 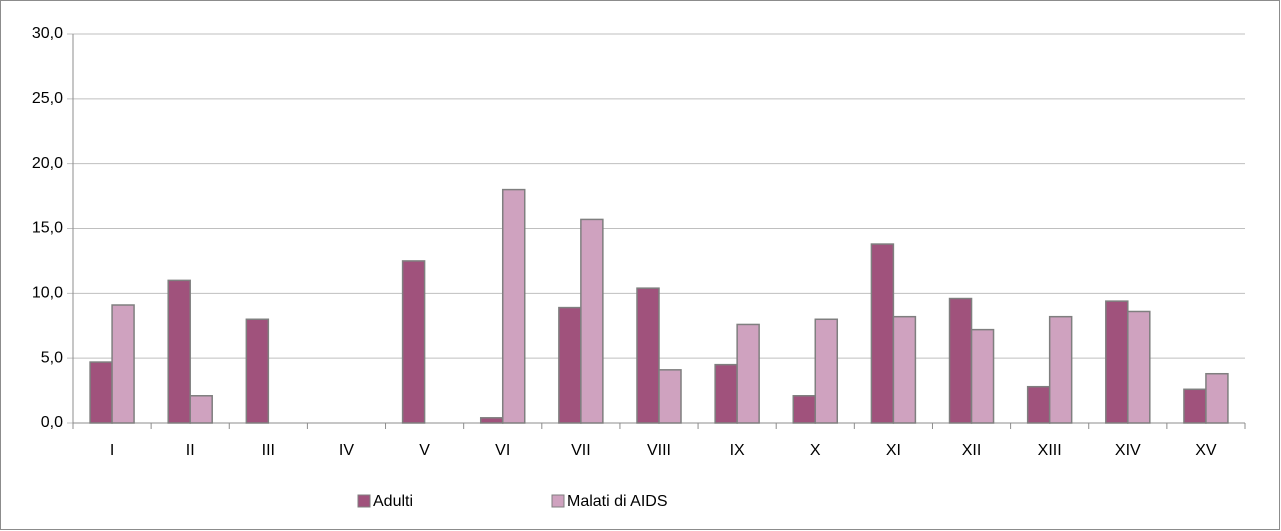 I want to click on x-tick-label: XIII, so click(x=1050, y=450).